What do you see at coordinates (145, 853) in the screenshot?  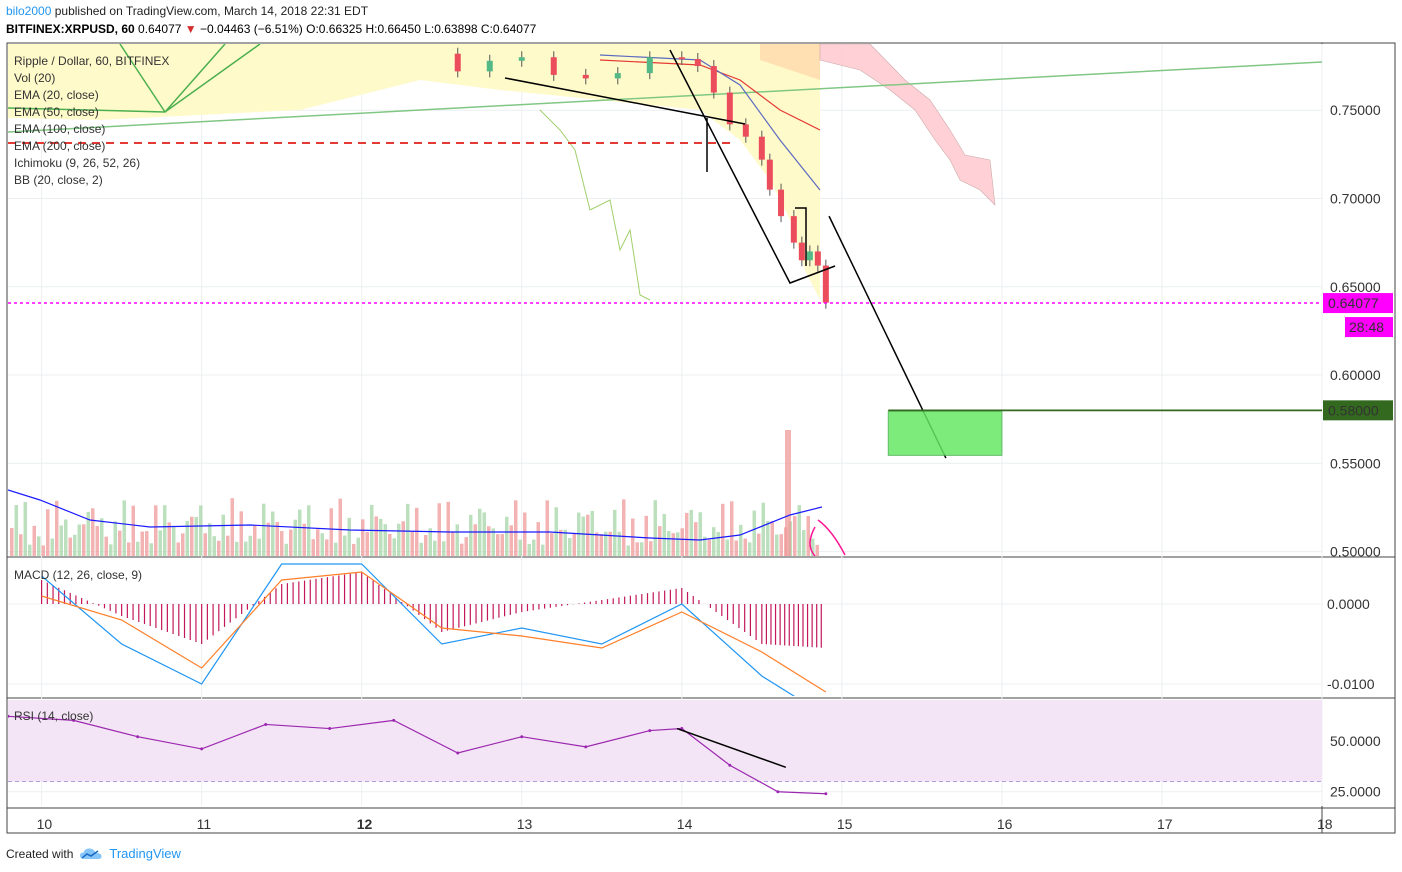 I see `tradingview-brand: TradingView` at bounding box center [145, 853].